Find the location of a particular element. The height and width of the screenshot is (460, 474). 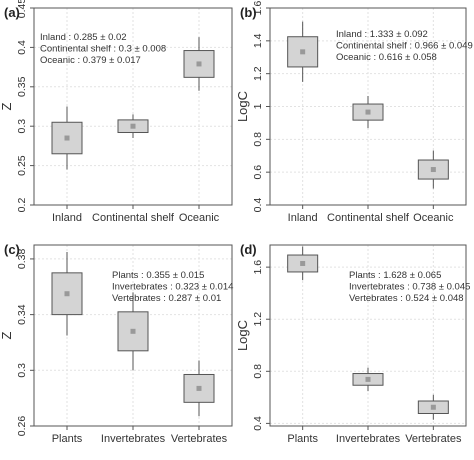

panel-a-ytick-label-0: 0.2 is located at coordinates (22, 205).